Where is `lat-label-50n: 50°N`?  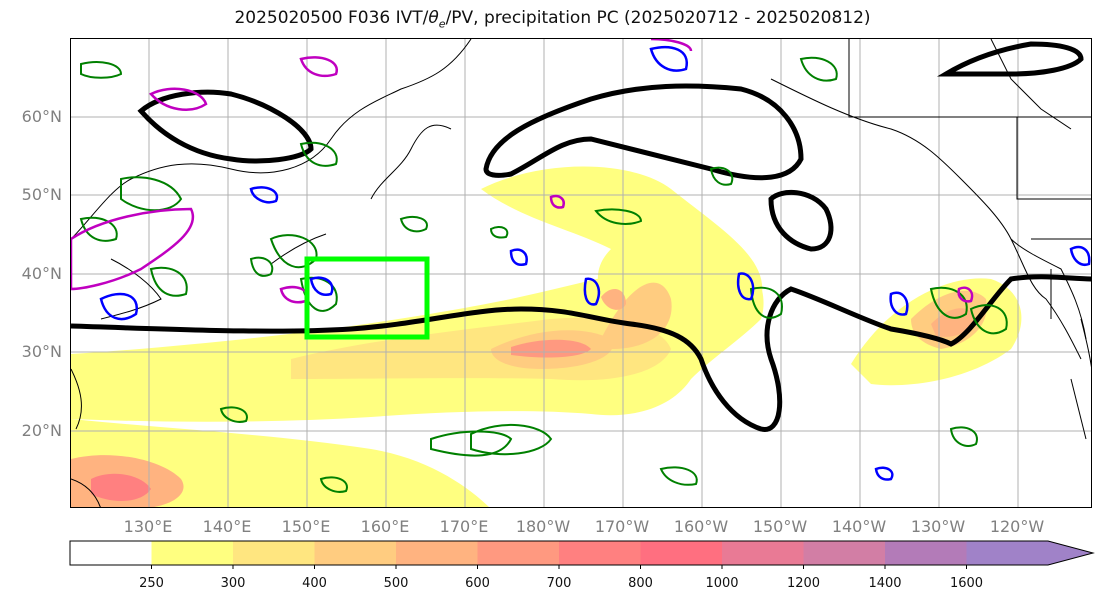
lat-label-50n: 50°N is located at coordinates (41, 194).